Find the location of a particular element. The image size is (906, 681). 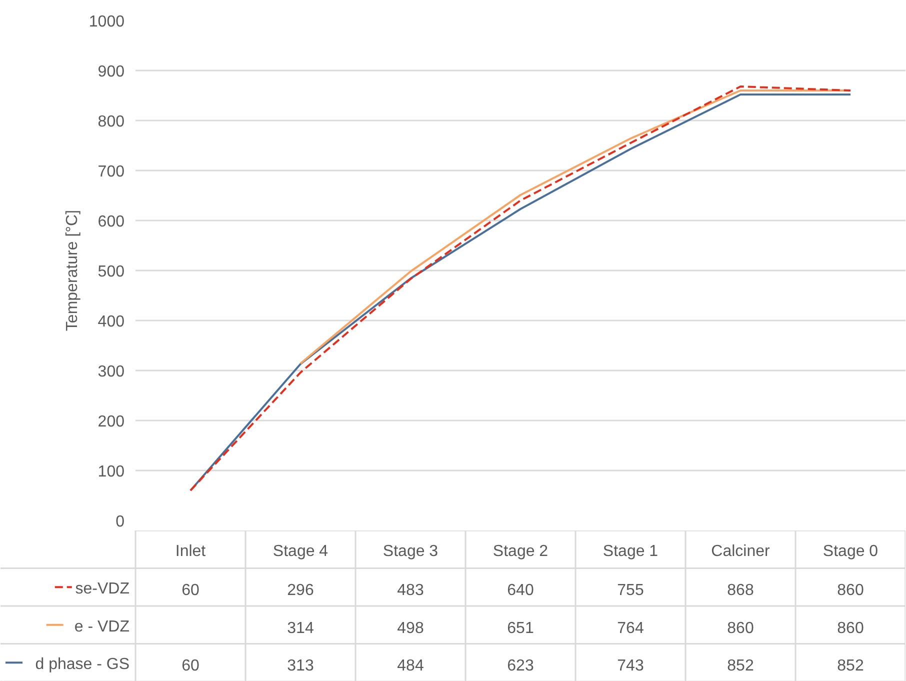

data-label: 651 is located at coordinates (520, 628).